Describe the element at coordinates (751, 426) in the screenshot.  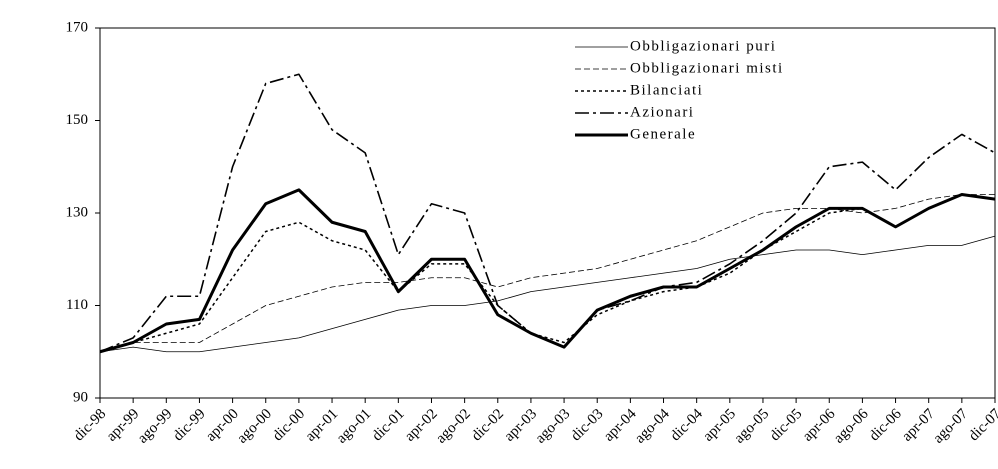
I see `x-tick-label: ago-05` at that location.